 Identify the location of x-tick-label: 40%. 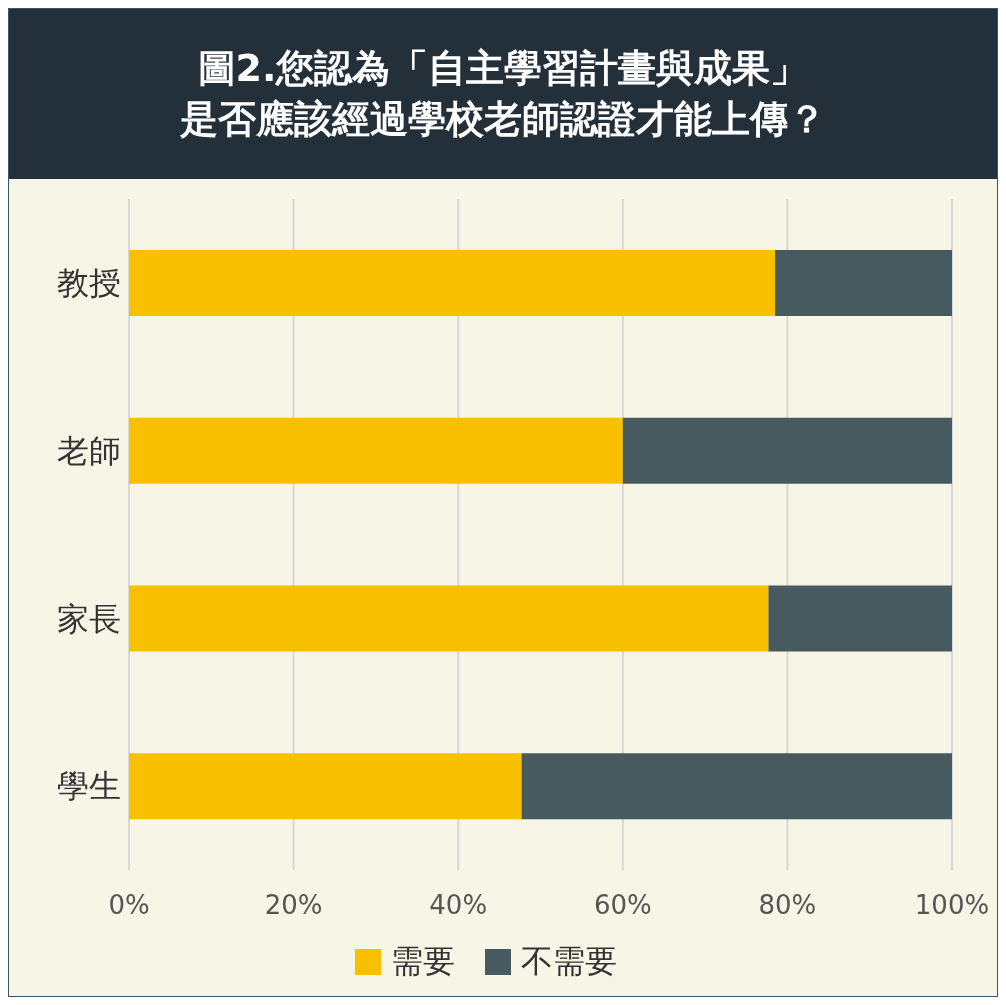
(458, 905).